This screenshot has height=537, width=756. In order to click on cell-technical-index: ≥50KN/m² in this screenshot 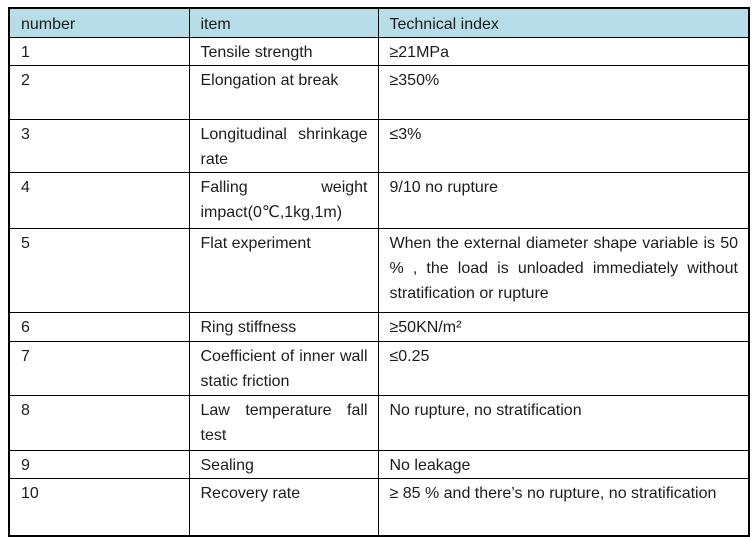, I will do `click(563, 327)`.